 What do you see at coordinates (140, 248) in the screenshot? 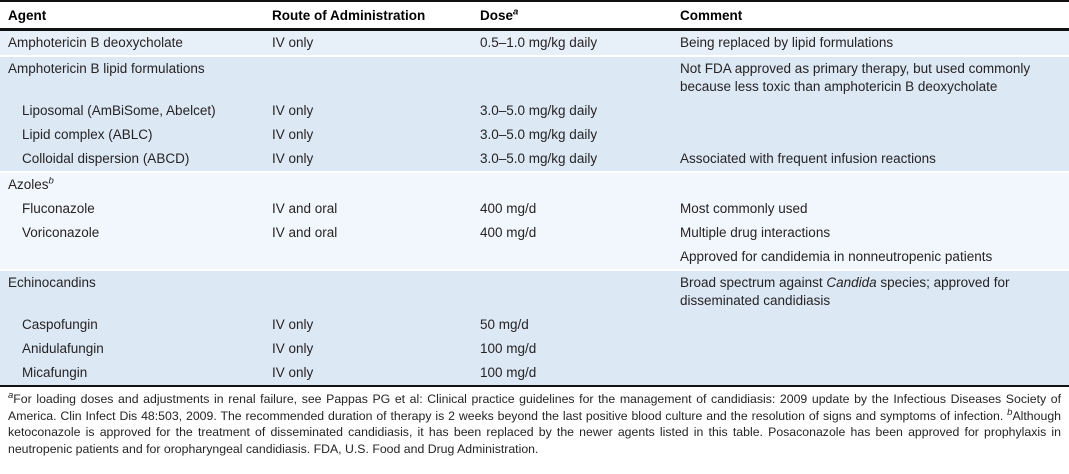
I see `agent-cell` at bounding box center [140, 248].